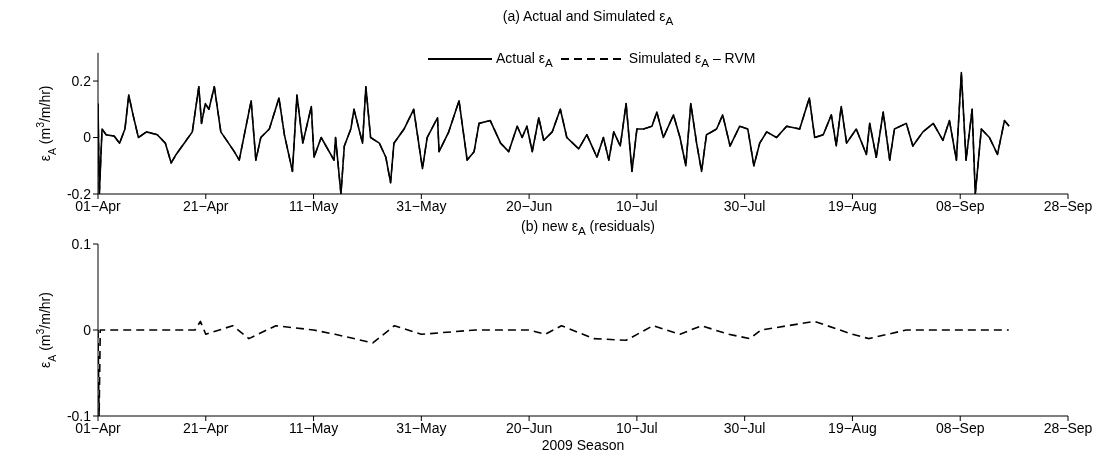 The width and height of the screenshot is (1120, 467). What do you see at coordinates (81, 81) in the screenshot?
I see `y-tick-label: 0.2` at bounding box center [81, 81].